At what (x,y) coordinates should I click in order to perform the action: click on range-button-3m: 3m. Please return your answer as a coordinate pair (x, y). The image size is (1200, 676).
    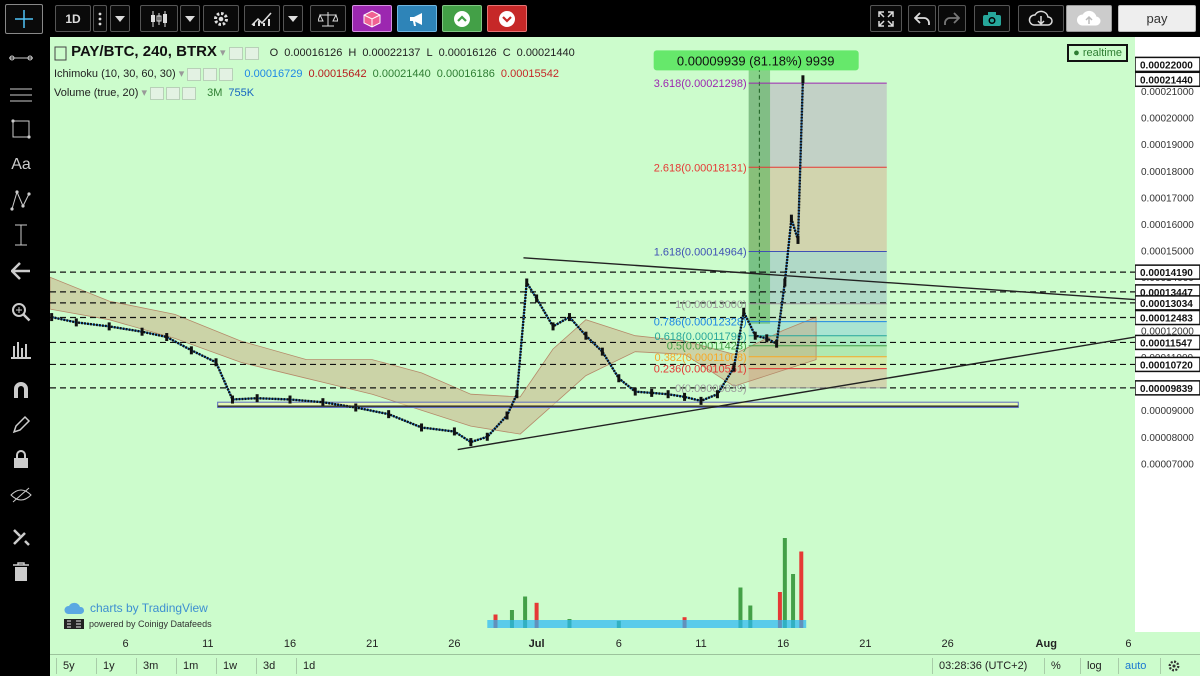
    Looking at the image, I should click on (150, 666).